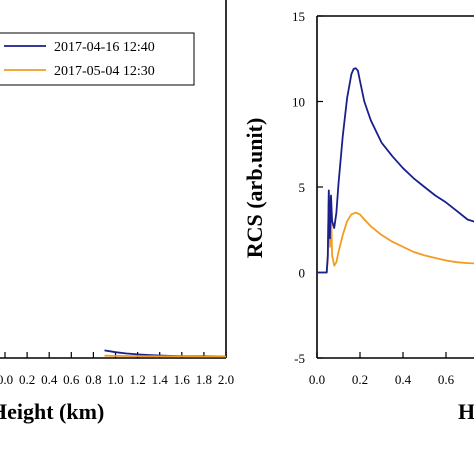 This screenshot has width=474, height=474. I want to click on left-x-tick-label: 1.0, so click(115, 379).